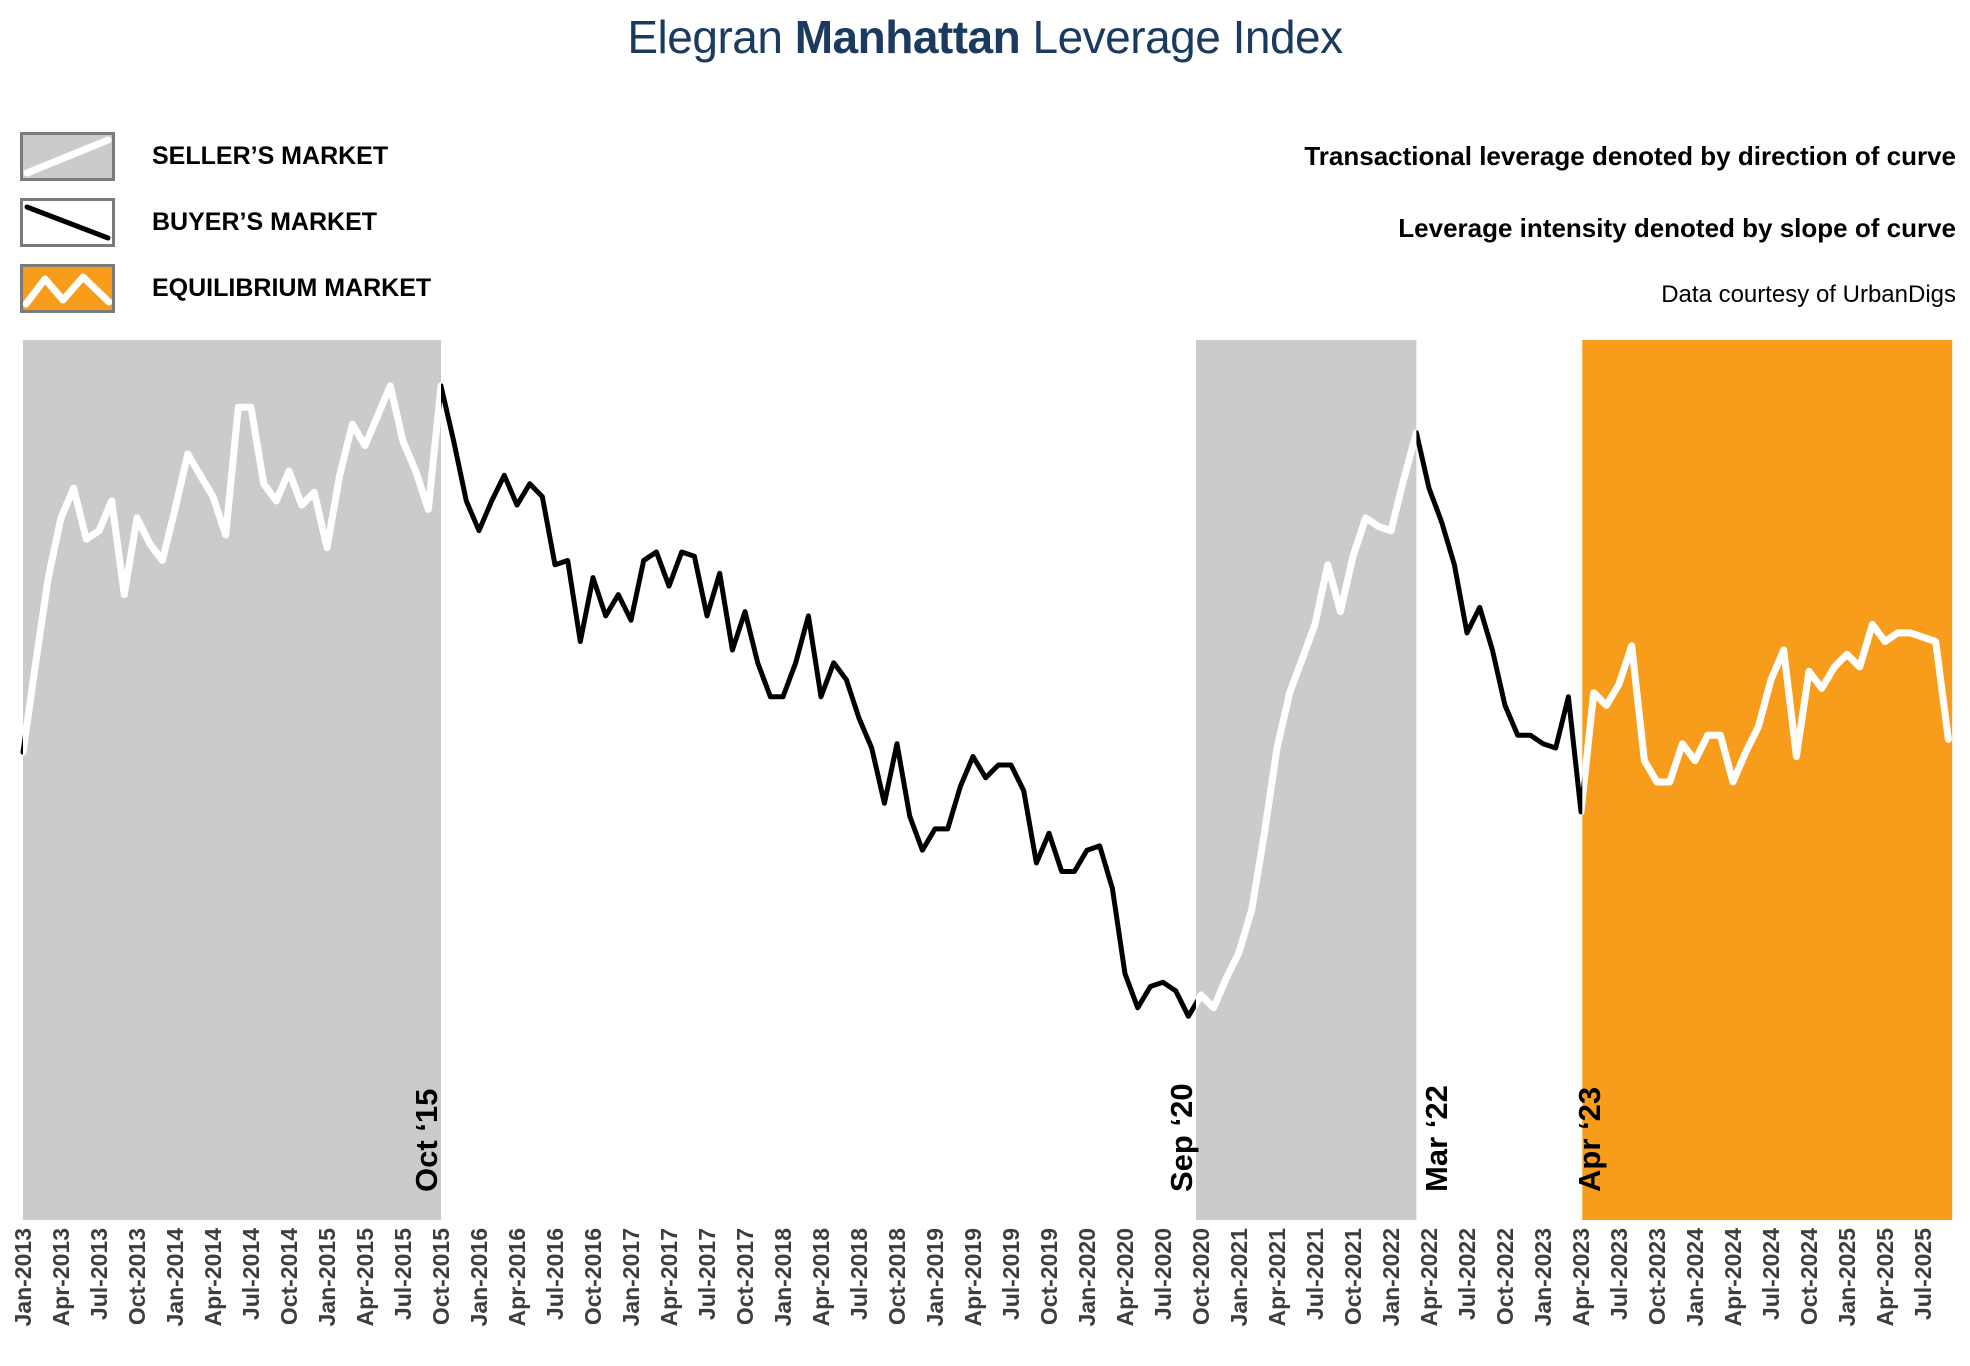 This screenshot has height=1366, width=1970. What do you see at coordinates (821, 1277) in the screenshot?
I see `x-axis-tick-label: Apr-2018` at bounding box center [821, 1277].